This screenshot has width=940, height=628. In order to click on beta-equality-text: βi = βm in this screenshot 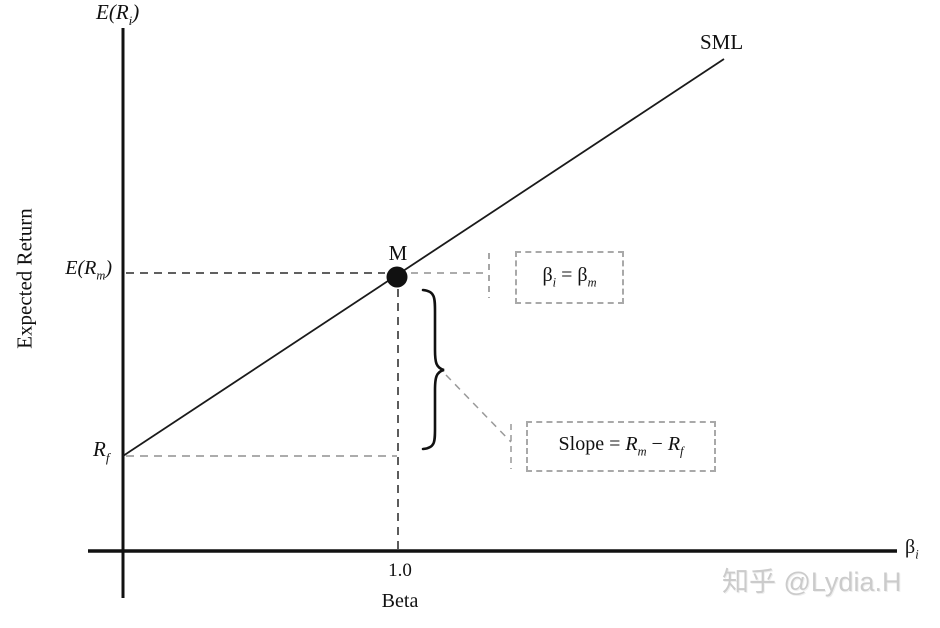, I will do `click(569, 277)`.